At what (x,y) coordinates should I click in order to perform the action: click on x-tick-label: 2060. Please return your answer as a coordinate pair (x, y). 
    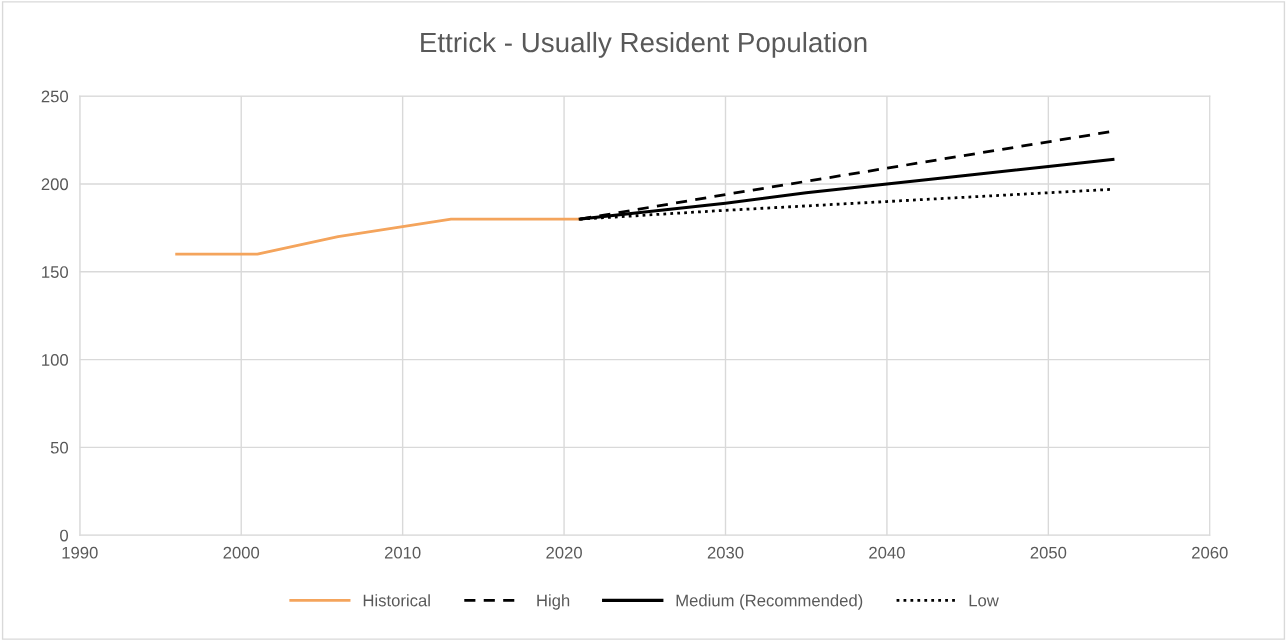
    Looking at the image, I should click on (1210, 552).